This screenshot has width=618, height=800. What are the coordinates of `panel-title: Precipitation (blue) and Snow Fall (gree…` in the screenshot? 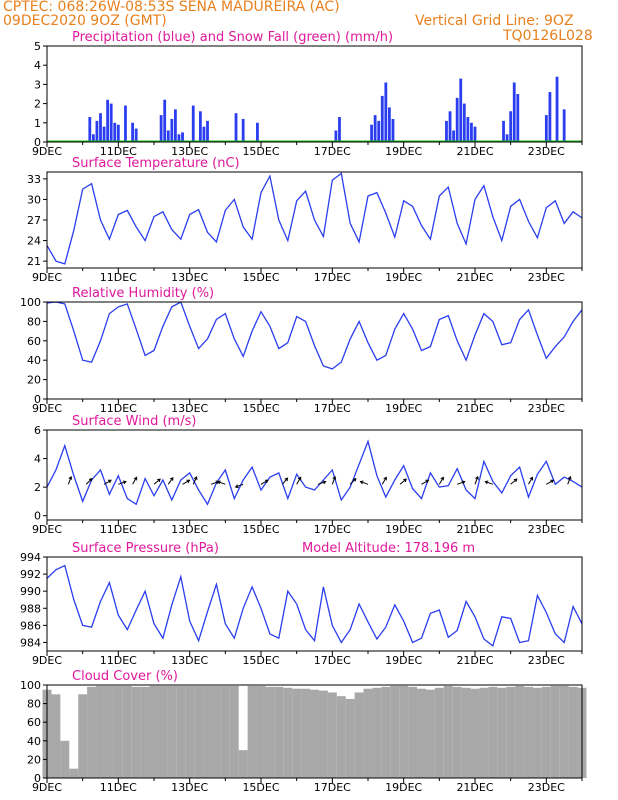 It's located at (232, 37).